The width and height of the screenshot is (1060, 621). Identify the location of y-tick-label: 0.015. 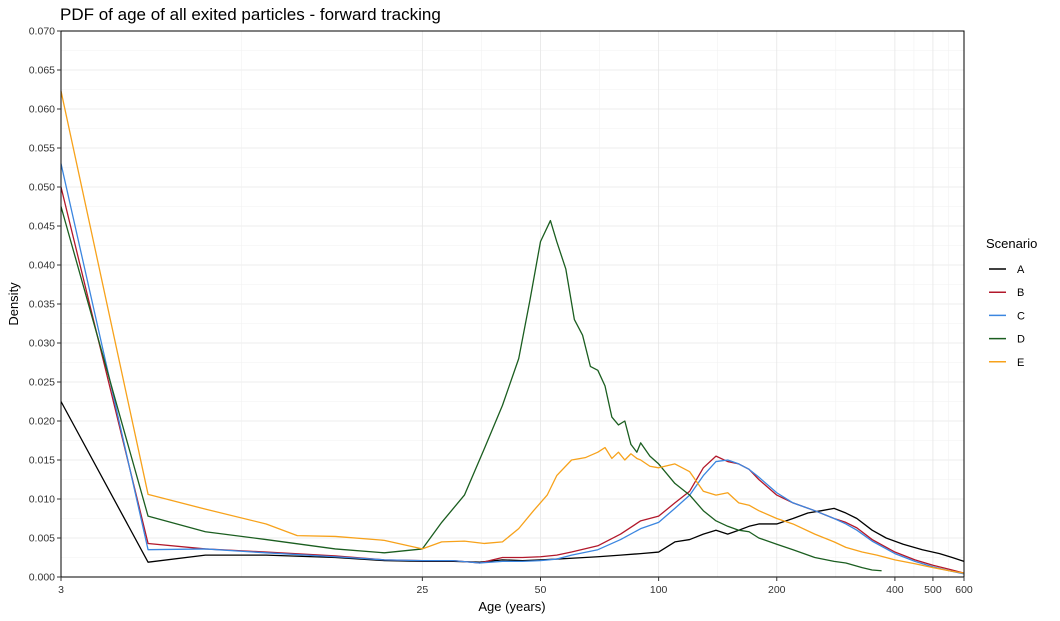
(42, 461).